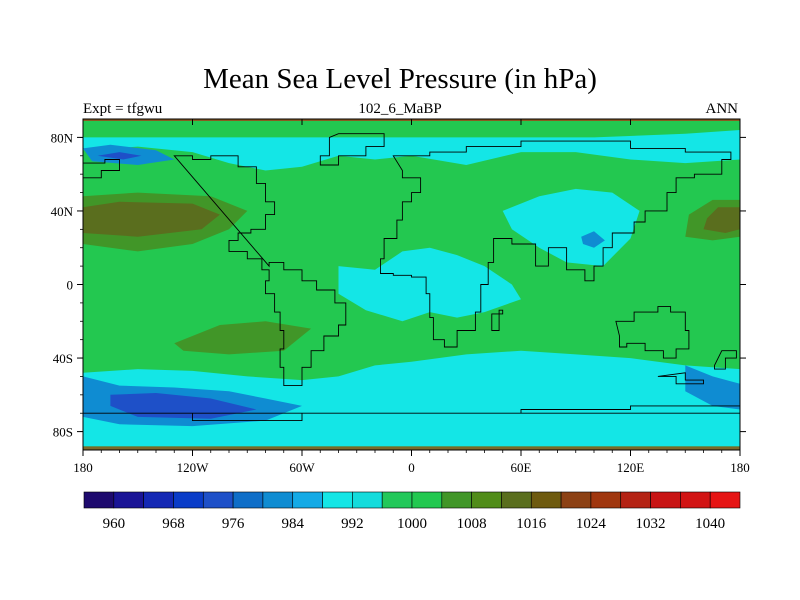 This screenshot has height=600, width=800. What do you see at coordinates (593, 239) in the screenshot?
I see `asian-low-core` at bounding box center [593, 239].